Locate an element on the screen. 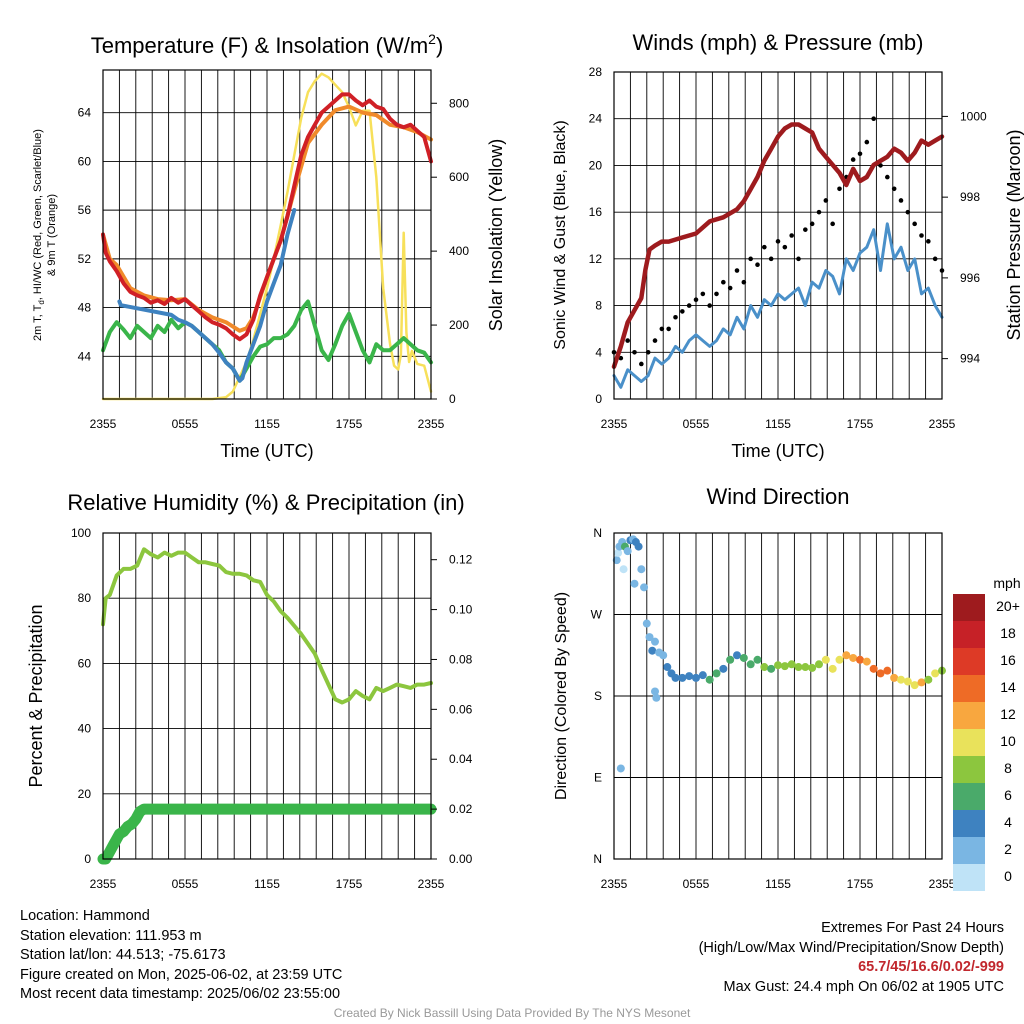 The image size is (1024, 1024). temp-ylabel-right: Solar Insolation (Yellow) is located at coordinates (496, 235).